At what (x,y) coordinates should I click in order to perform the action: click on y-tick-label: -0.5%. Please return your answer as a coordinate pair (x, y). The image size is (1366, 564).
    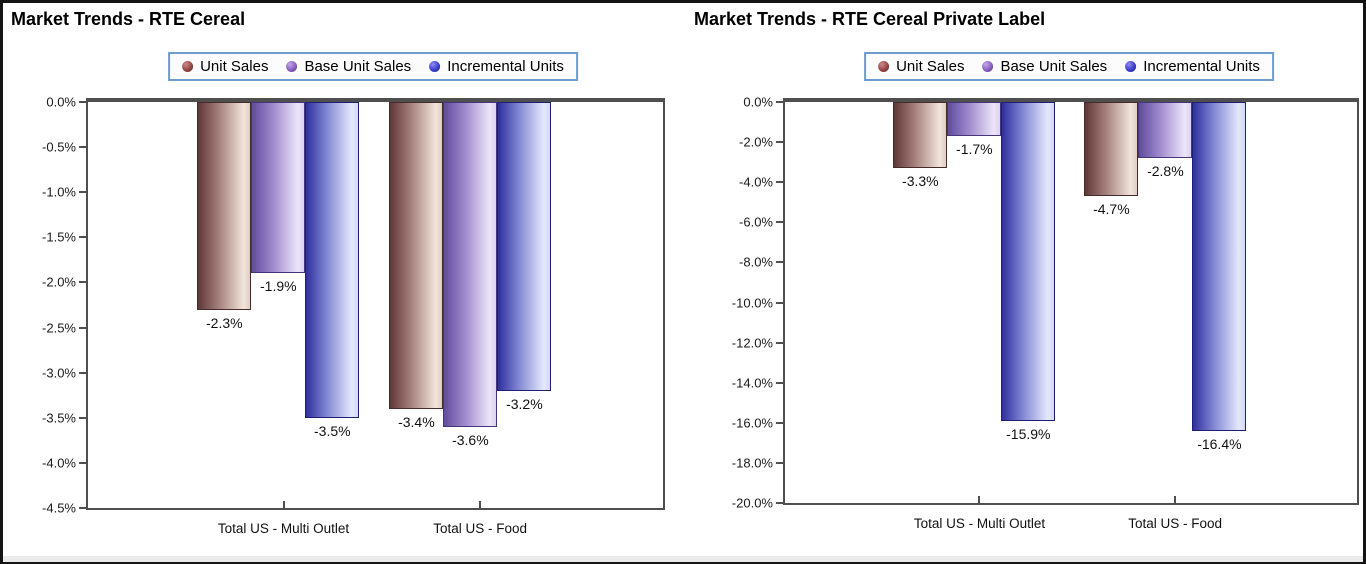
    Looking at the image, I should click on (59, 147).